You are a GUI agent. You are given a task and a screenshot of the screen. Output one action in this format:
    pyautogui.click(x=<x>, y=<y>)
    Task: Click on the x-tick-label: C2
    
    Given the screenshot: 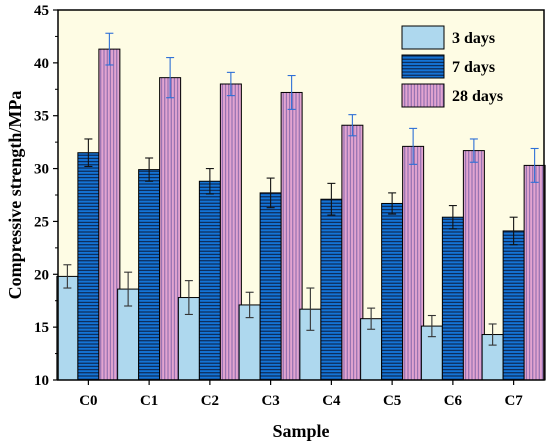 What is the action you would take?
    pyautogui.click(x=210, y=401)
    